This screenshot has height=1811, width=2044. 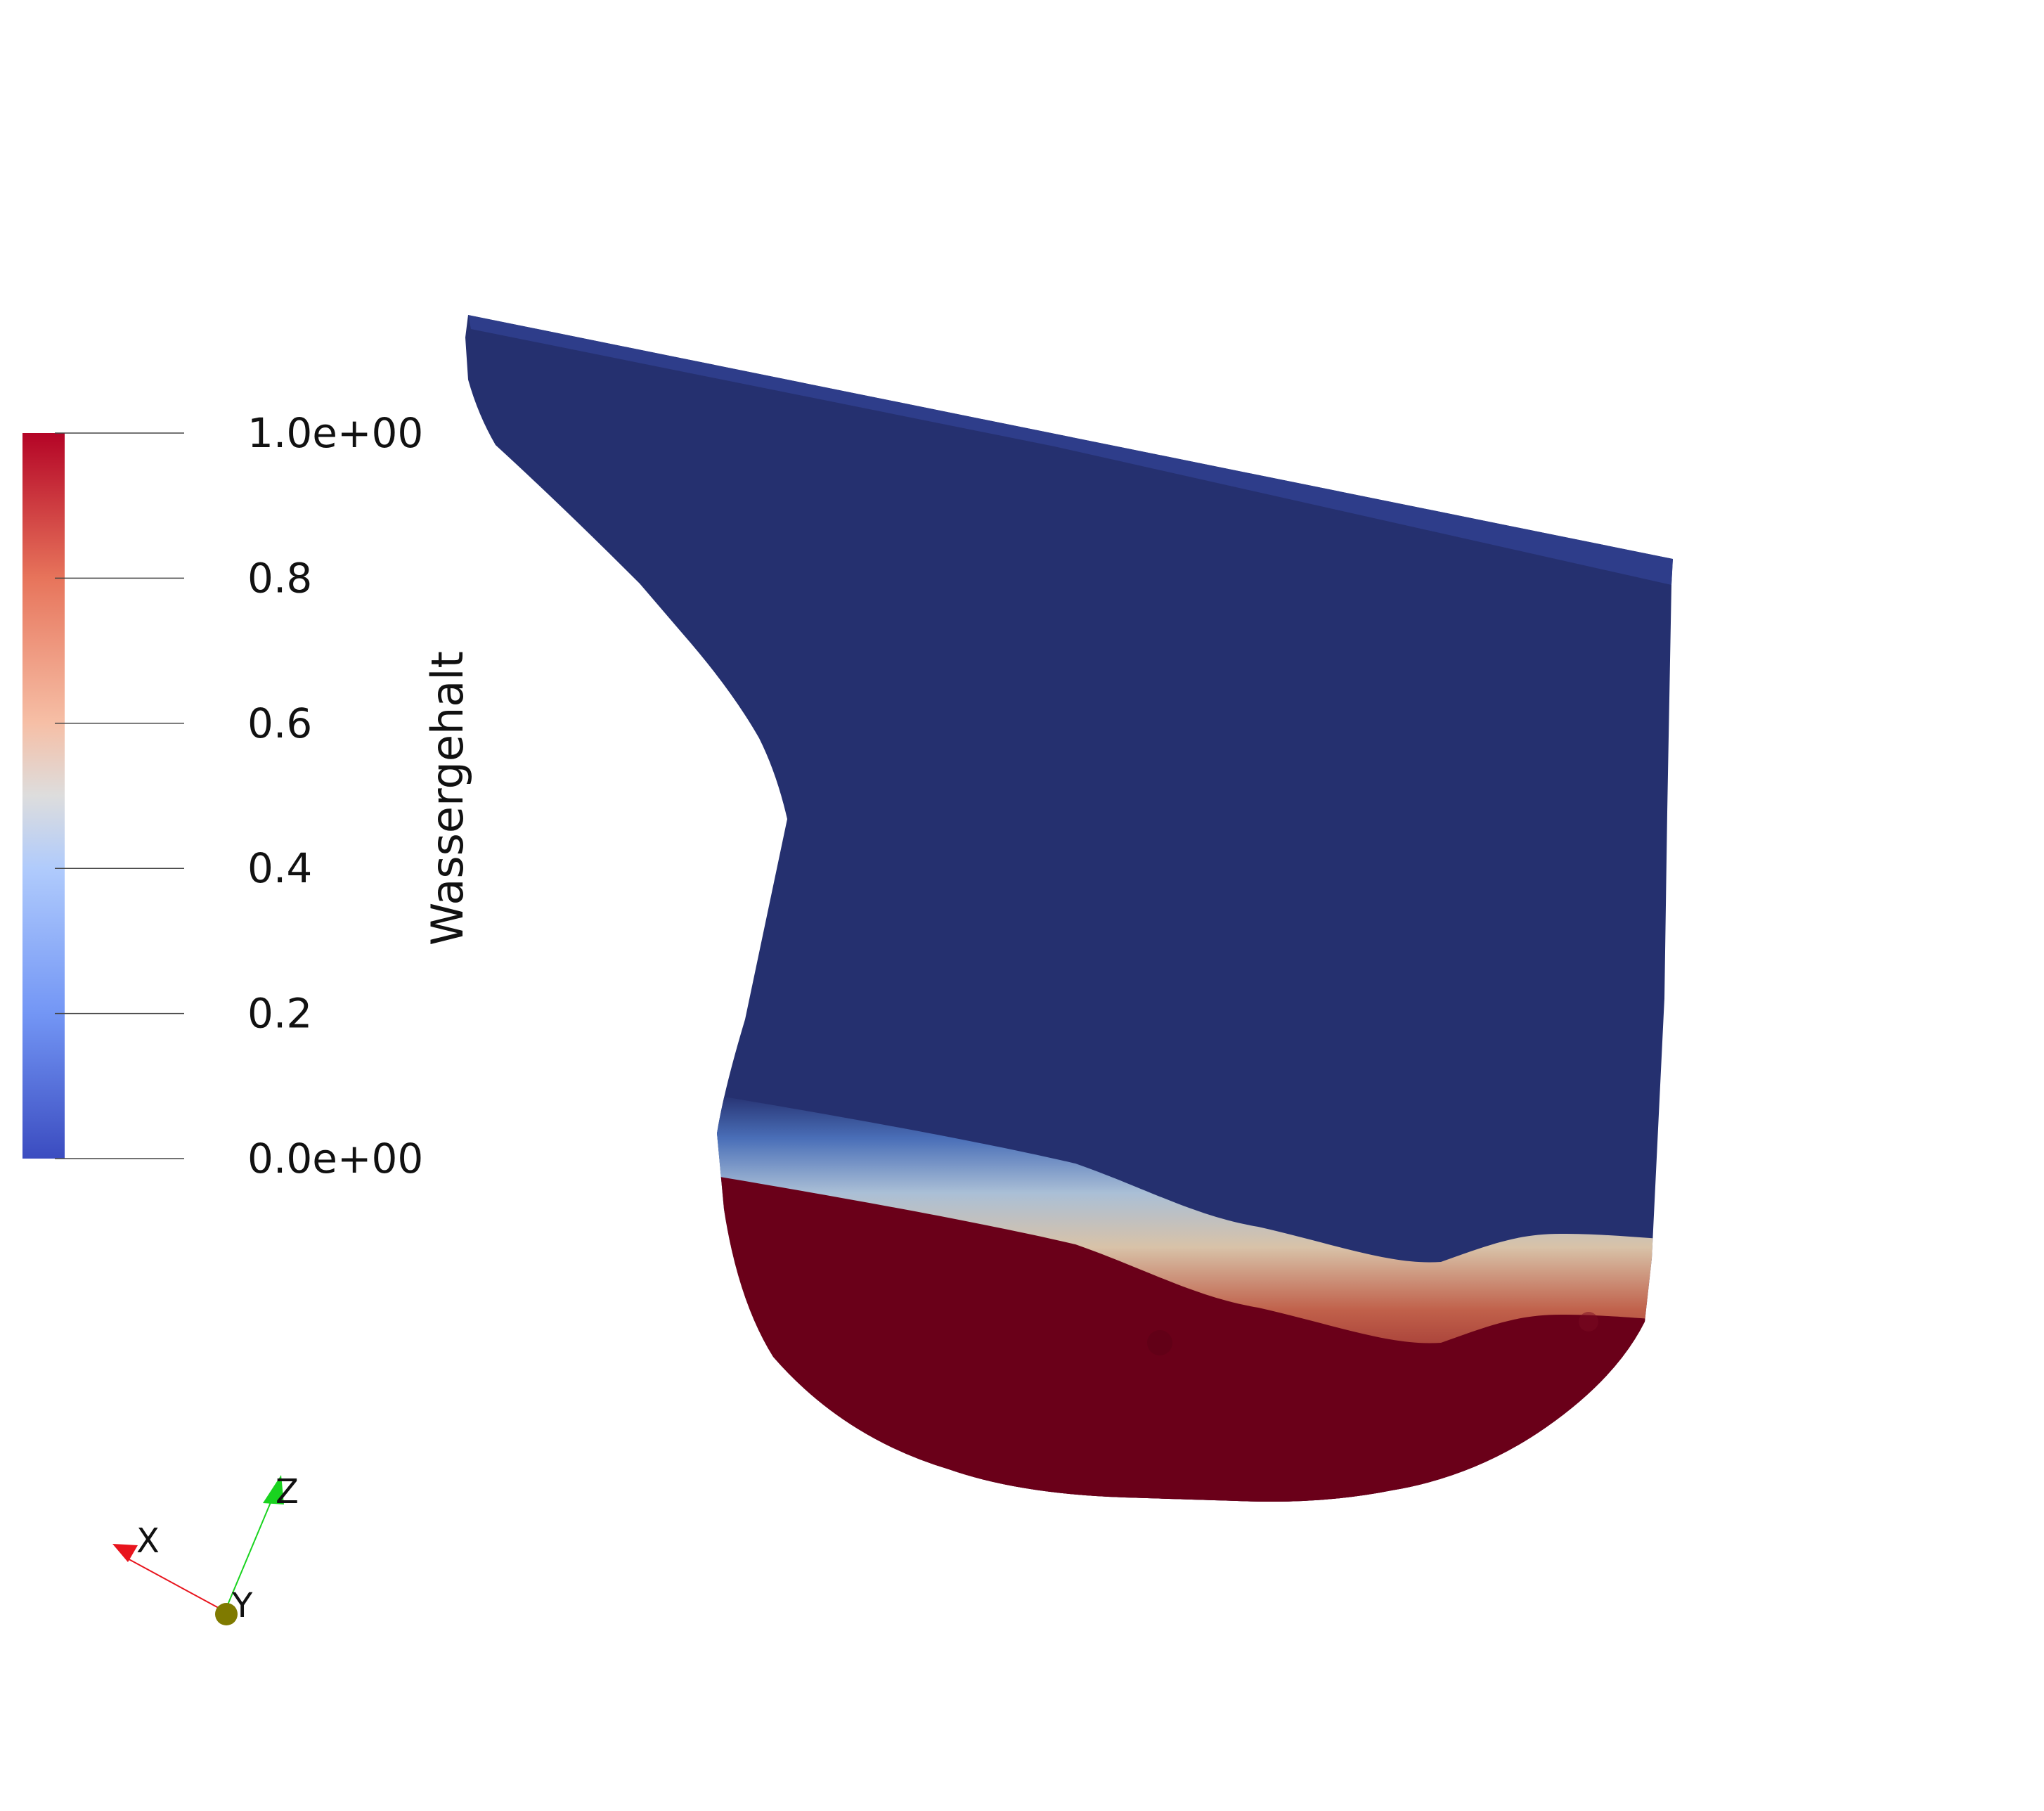 I want to click on y-axis-sphere, so click(x=227, y=1614).